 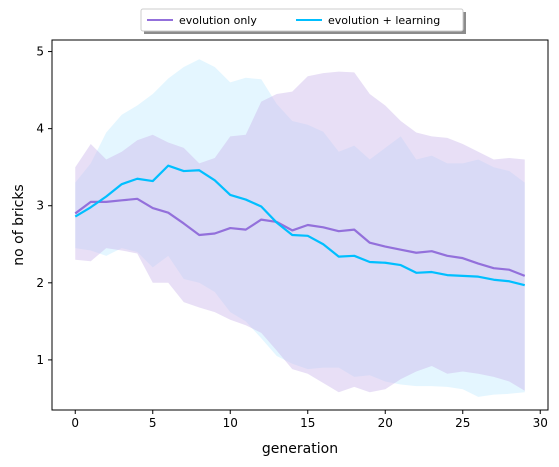 What do you see at coordinates (40, 52) in the screenshot?
I see `y-tick-label: 5` at bounding box center [40, 52].